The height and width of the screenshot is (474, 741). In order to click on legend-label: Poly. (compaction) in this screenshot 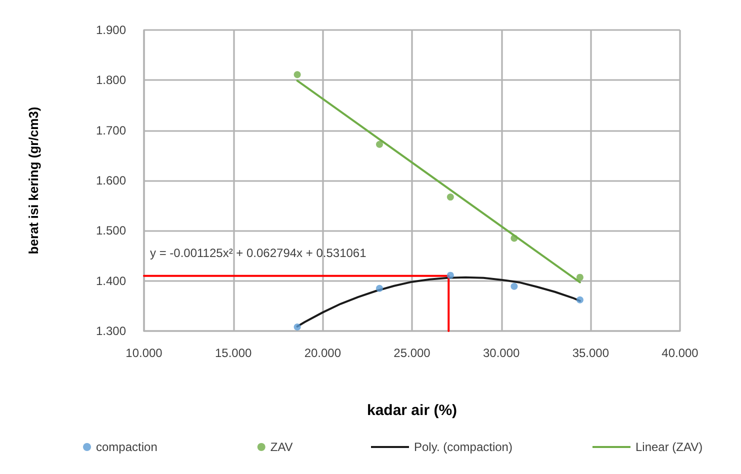, I will do `click(463, 447)`.